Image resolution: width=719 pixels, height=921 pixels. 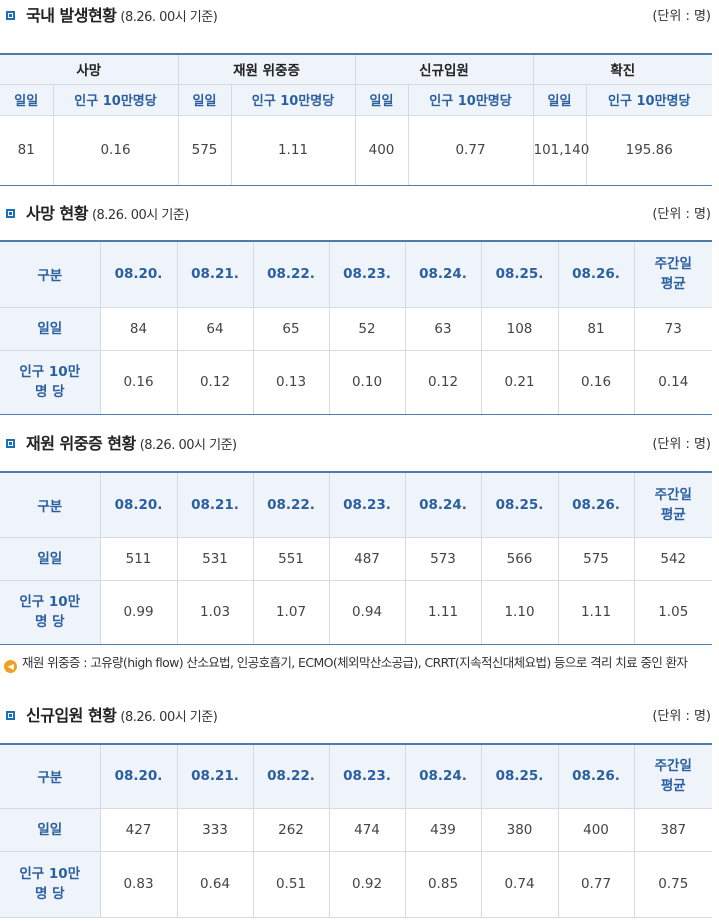 What do you see at coordinates (359, 717) in the screenshot?
I see `admissions-section-header: 신규입원 현황 (8.26. 00시 기준) (단위 : 명)` at bounding box center [359, 717].